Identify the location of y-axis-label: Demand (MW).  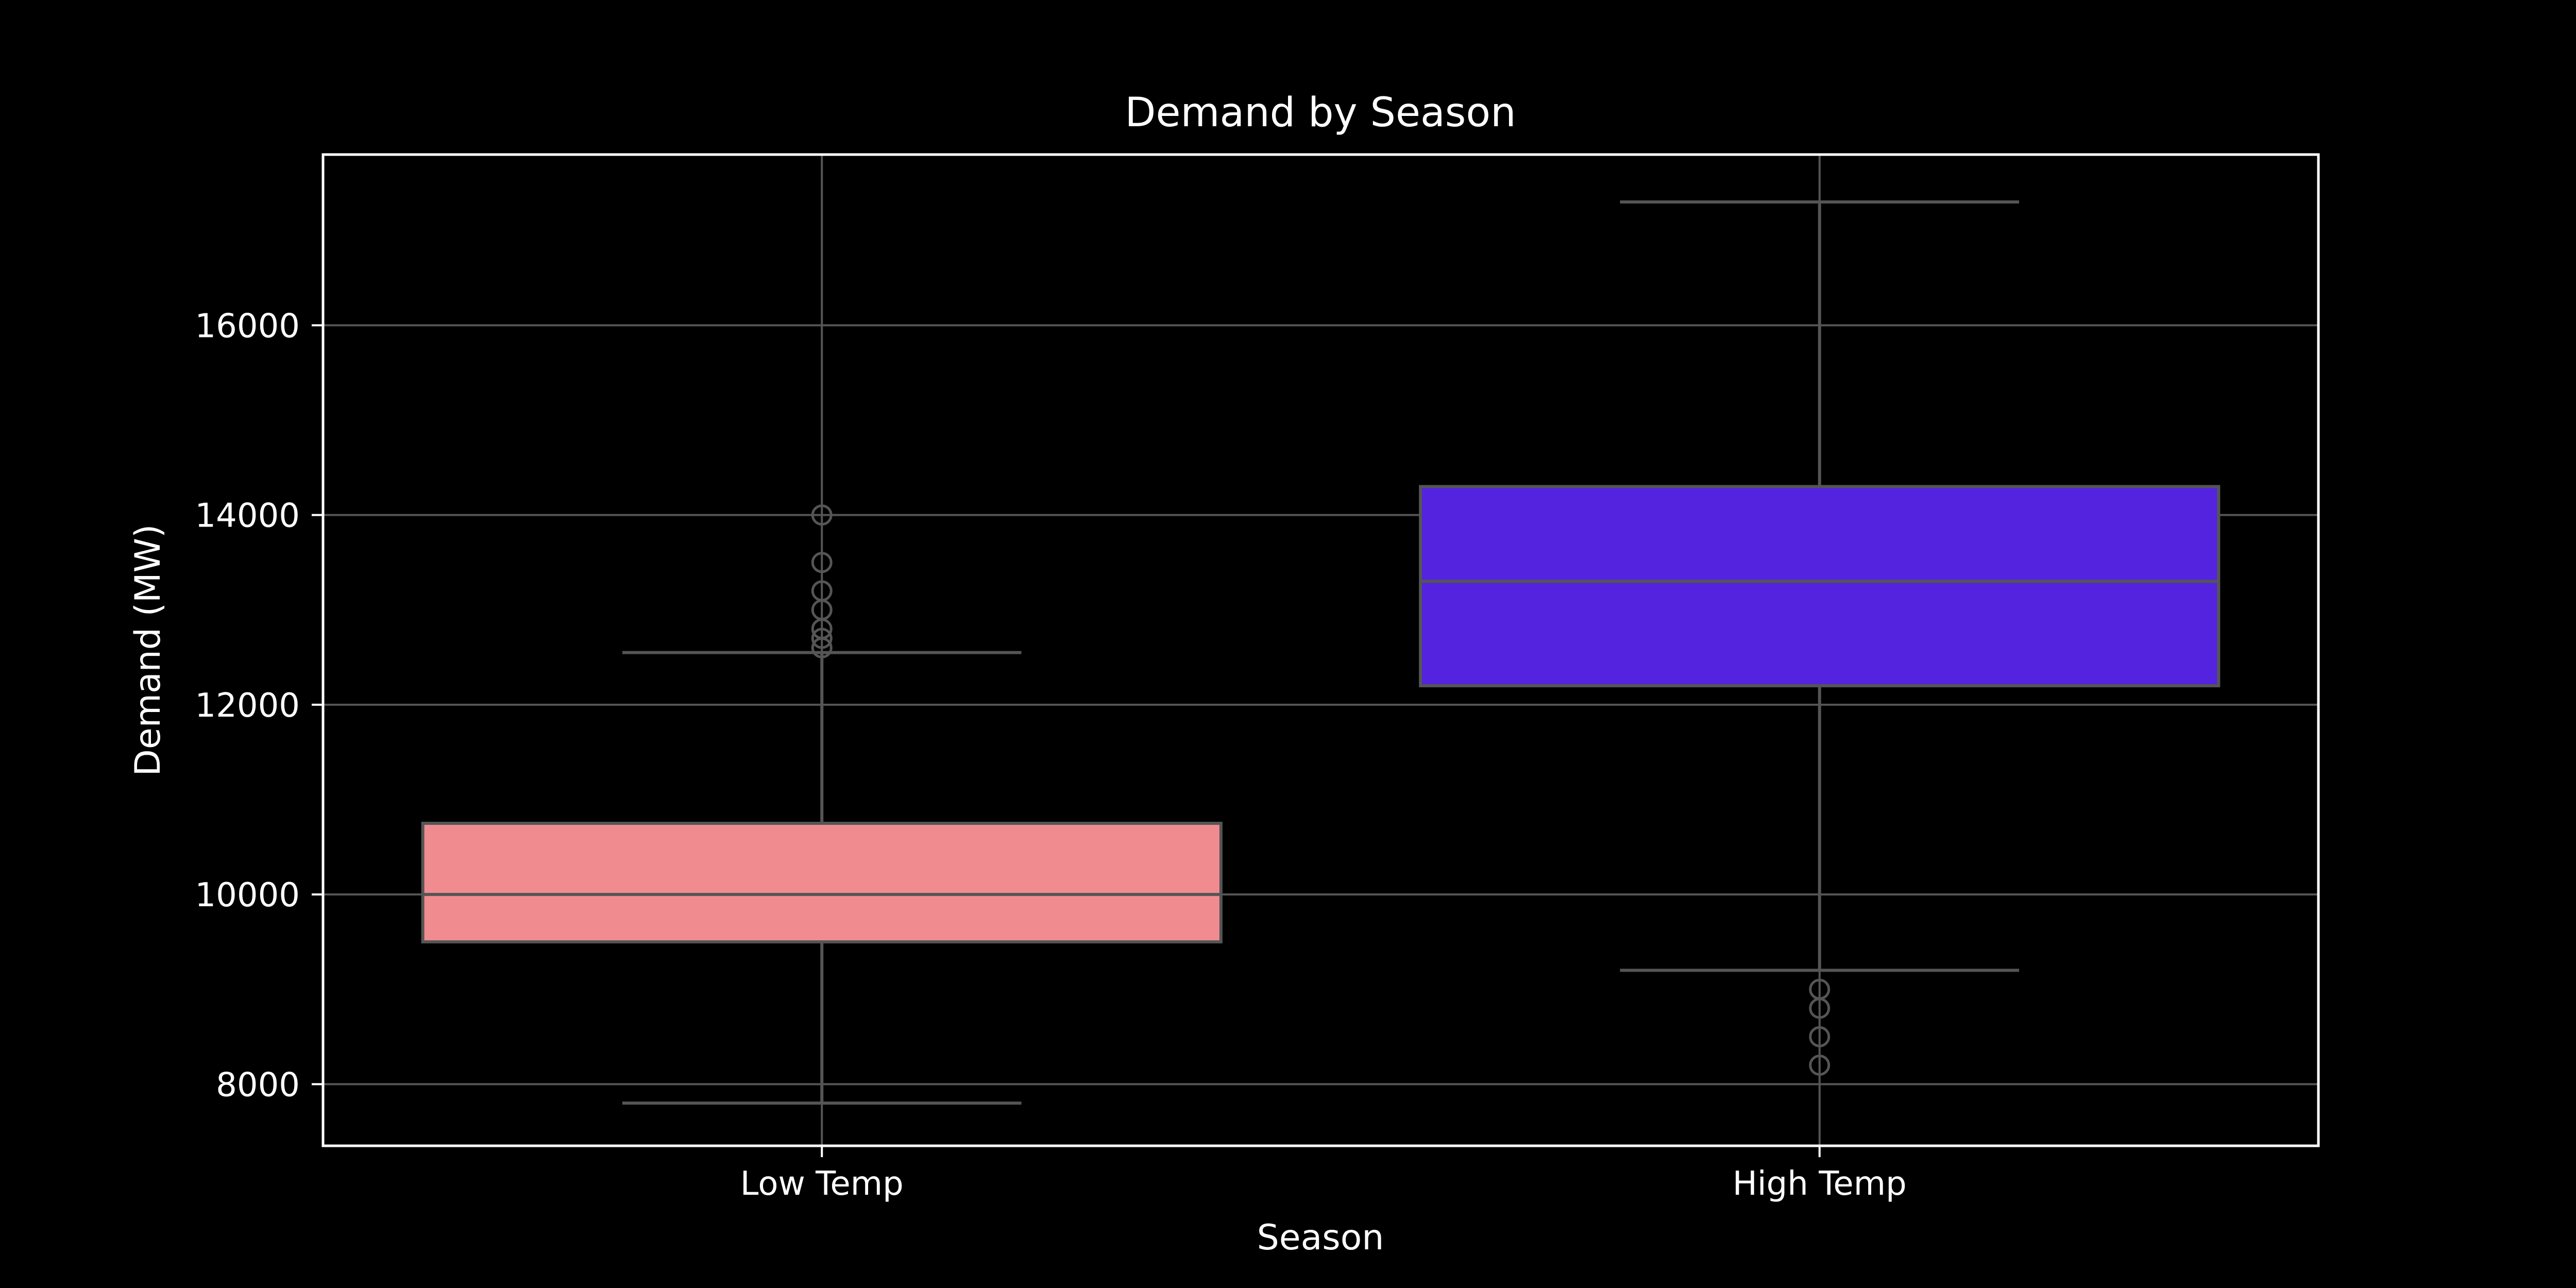
(148, 650).